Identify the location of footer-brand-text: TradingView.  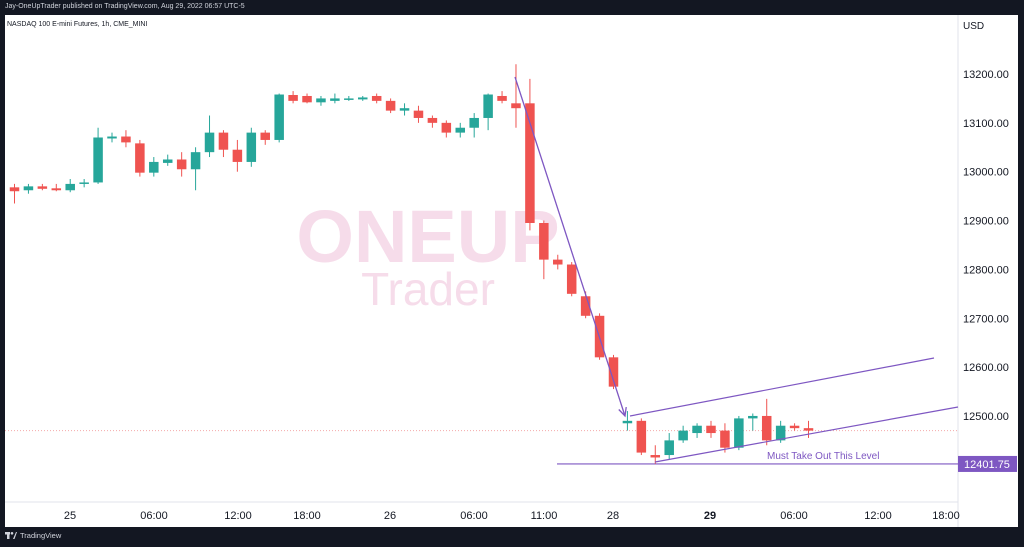
(41, 535).